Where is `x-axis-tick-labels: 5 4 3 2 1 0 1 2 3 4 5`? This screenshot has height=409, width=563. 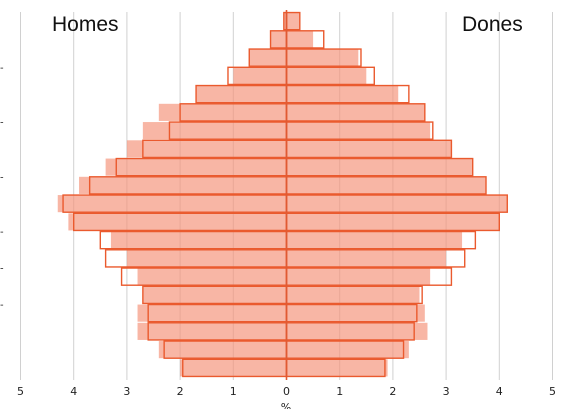 x-axis-tick-labels: 5 4 3 2 1 0 1 2 3 4 5 is located at coordinates (286, 391).